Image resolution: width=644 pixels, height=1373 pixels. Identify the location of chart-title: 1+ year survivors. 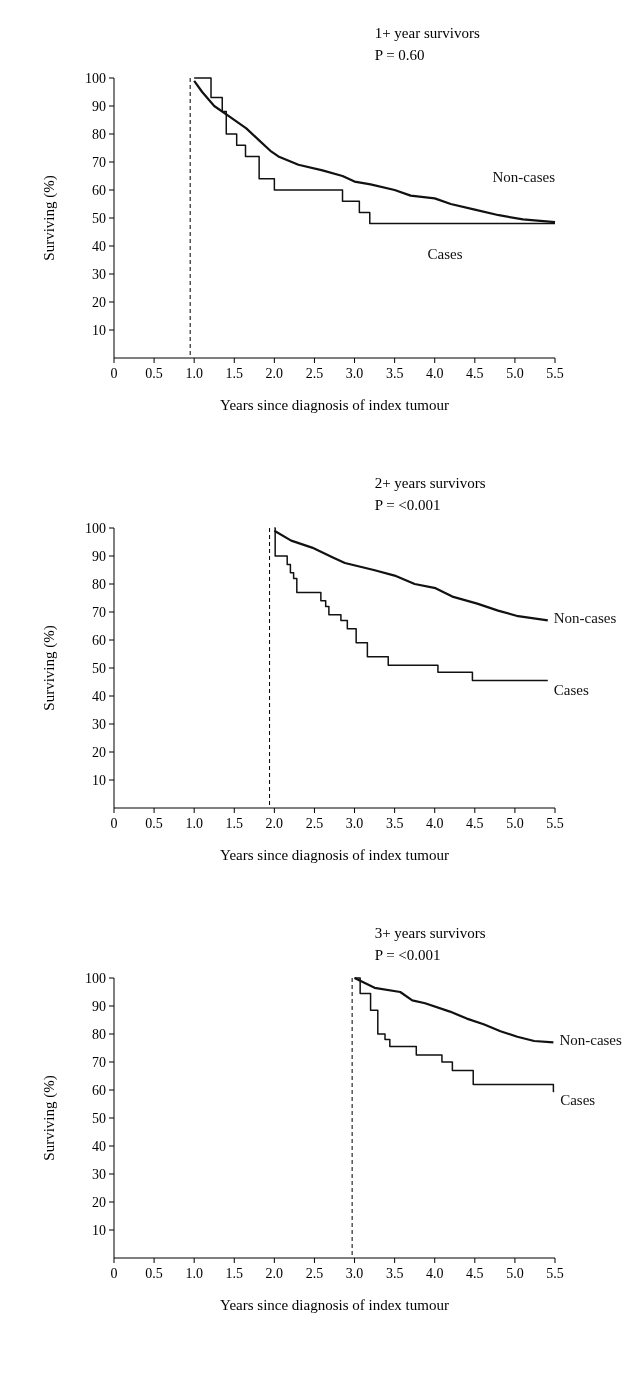
(427, 33).